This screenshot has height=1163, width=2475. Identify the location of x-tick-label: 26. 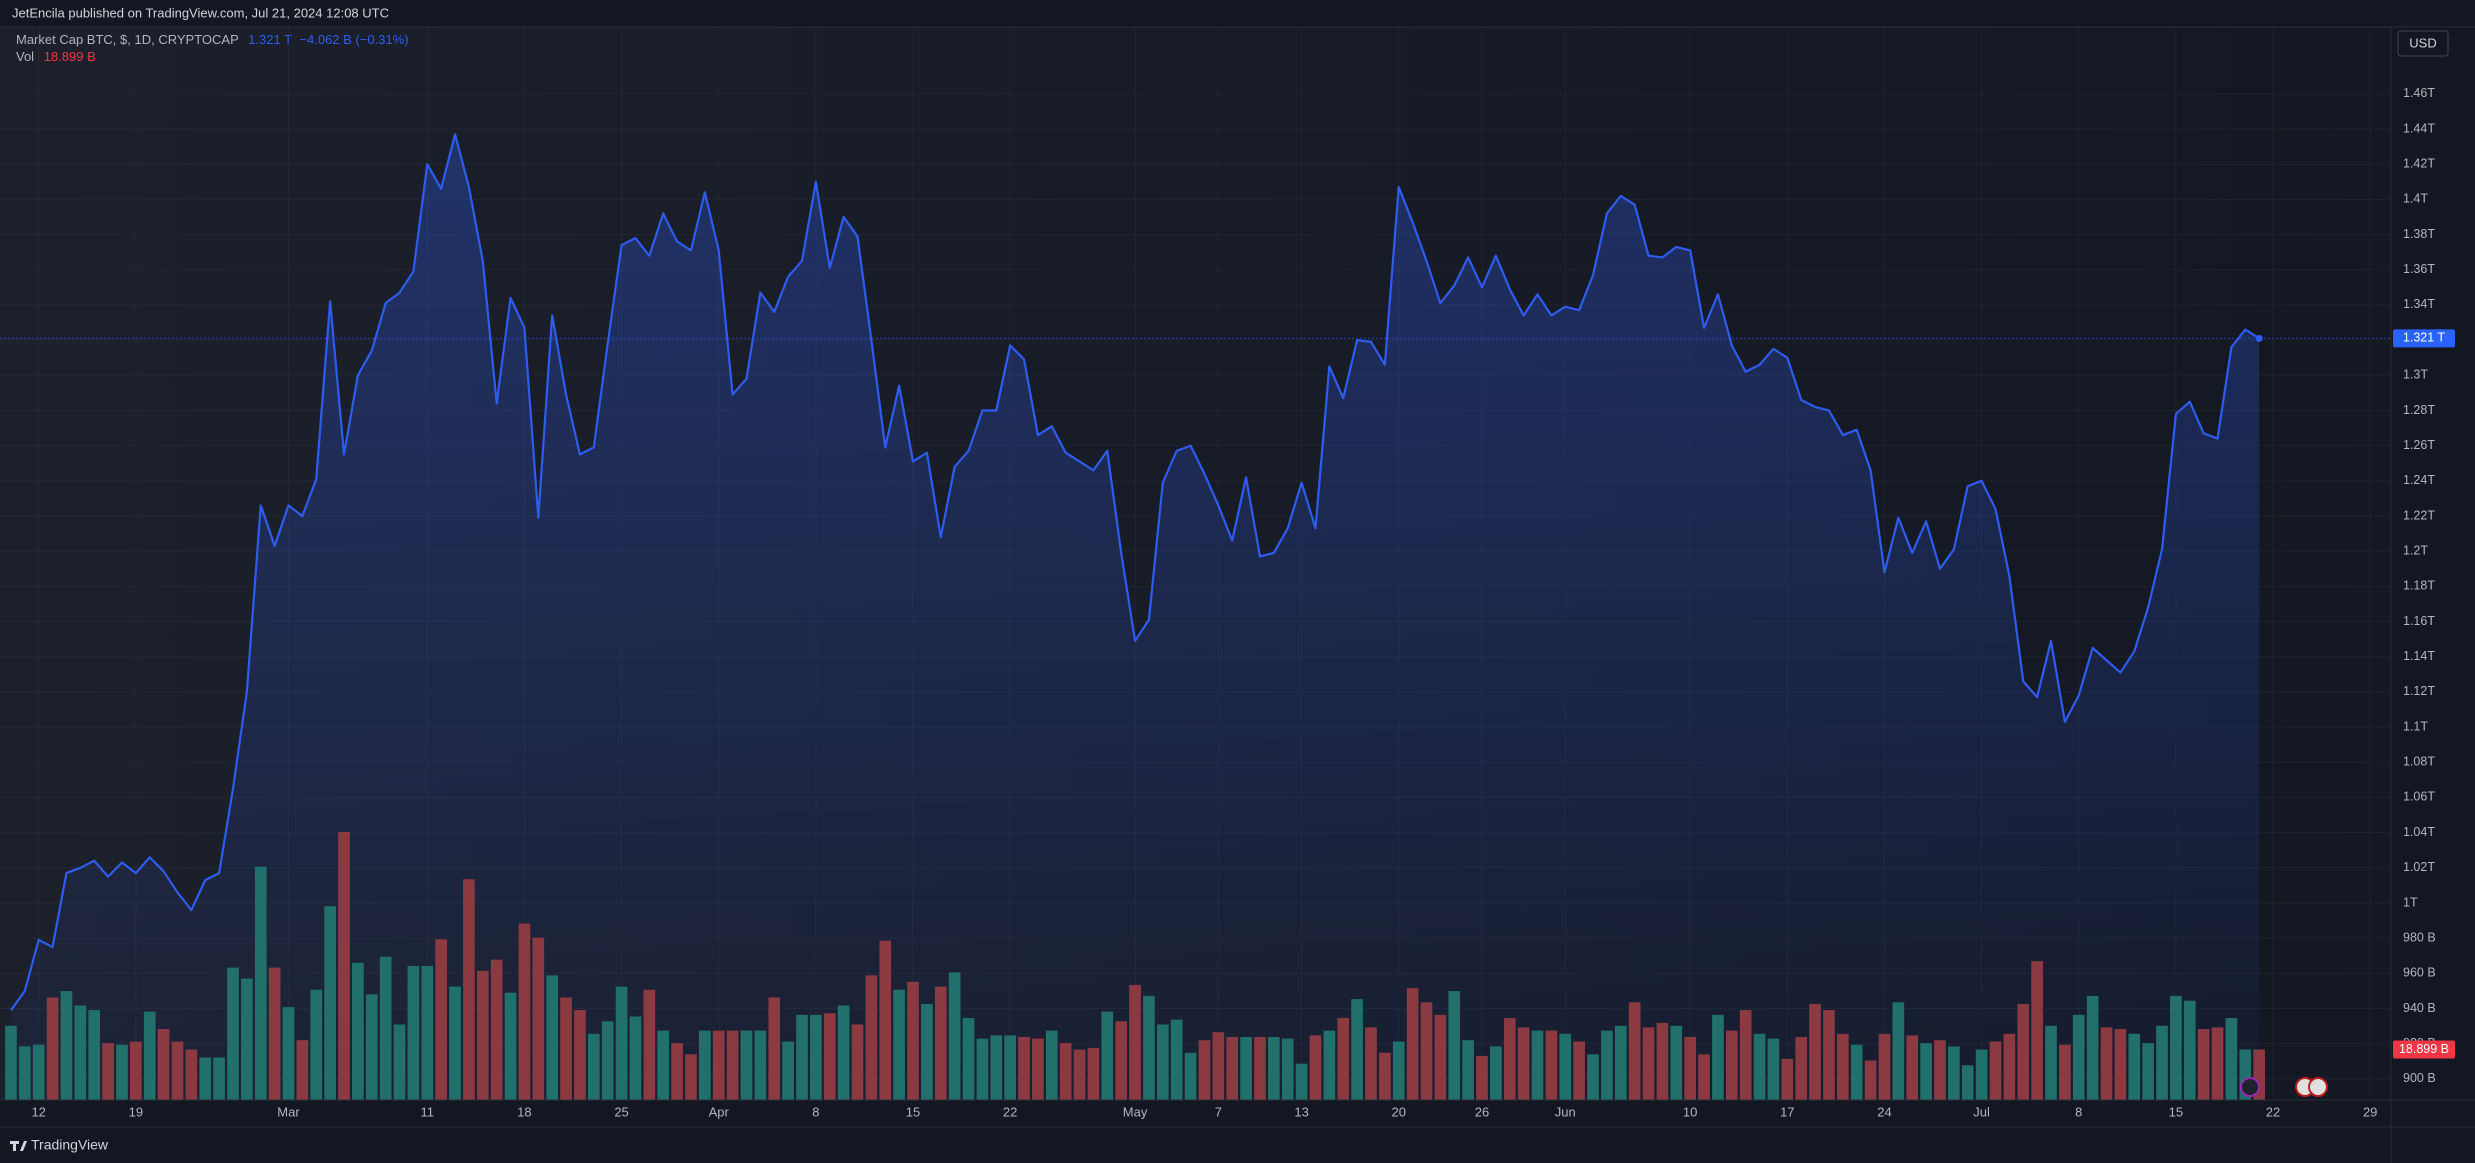
(1482, 1111).